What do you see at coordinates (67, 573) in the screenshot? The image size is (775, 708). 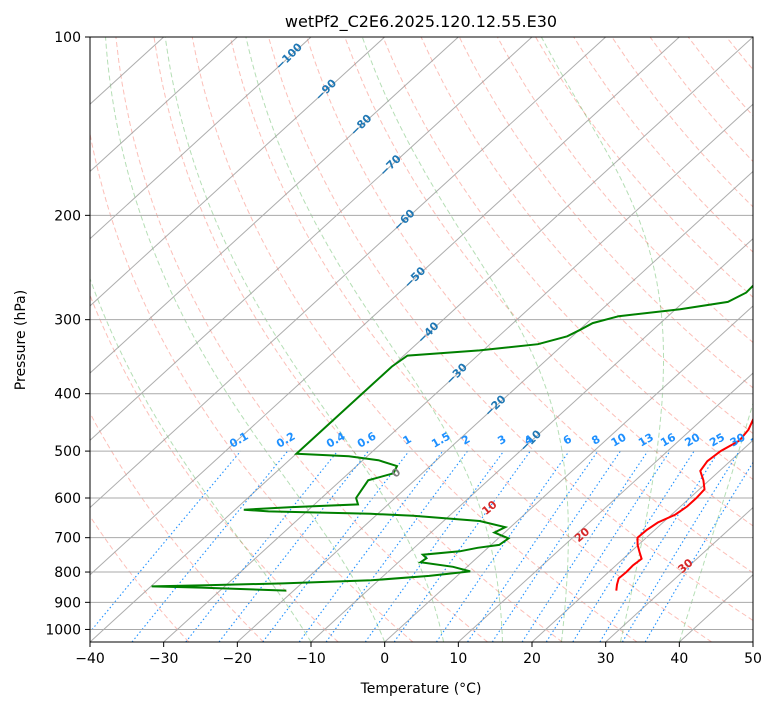 I see `y-tick-label: 800` at bounding box center [67, 573].